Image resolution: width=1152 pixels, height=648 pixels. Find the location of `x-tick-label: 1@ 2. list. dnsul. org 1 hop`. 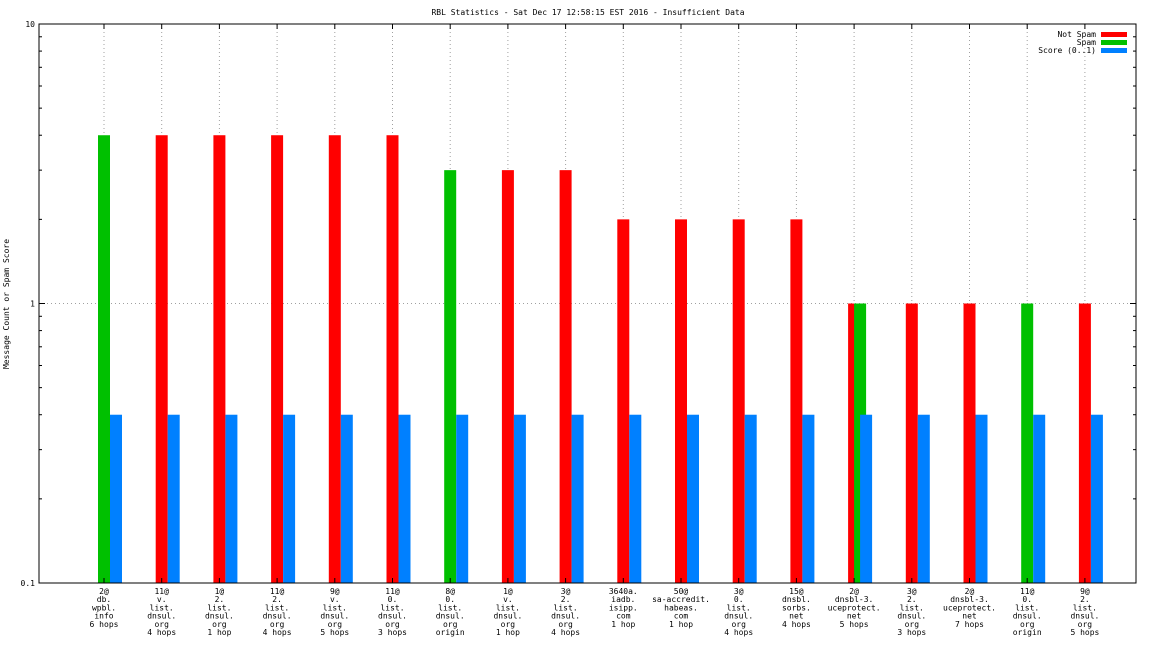

x-tick-label: 1@ 2. list. dnsul. org 1 hop is located at coordinates (219, 612).